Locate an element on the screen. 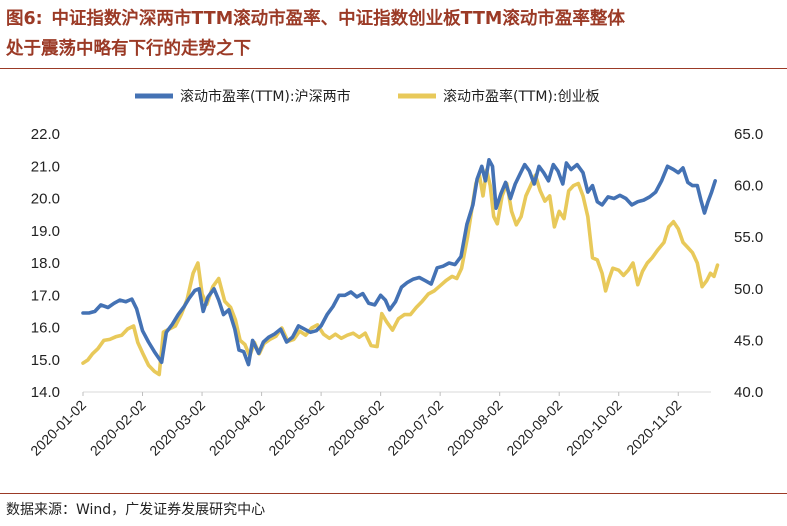  left-axis: 14.0 15.0 16.0 17.0 18.0 19.0 20.0 21.0 22.0 is located at coordinates (45, 263).